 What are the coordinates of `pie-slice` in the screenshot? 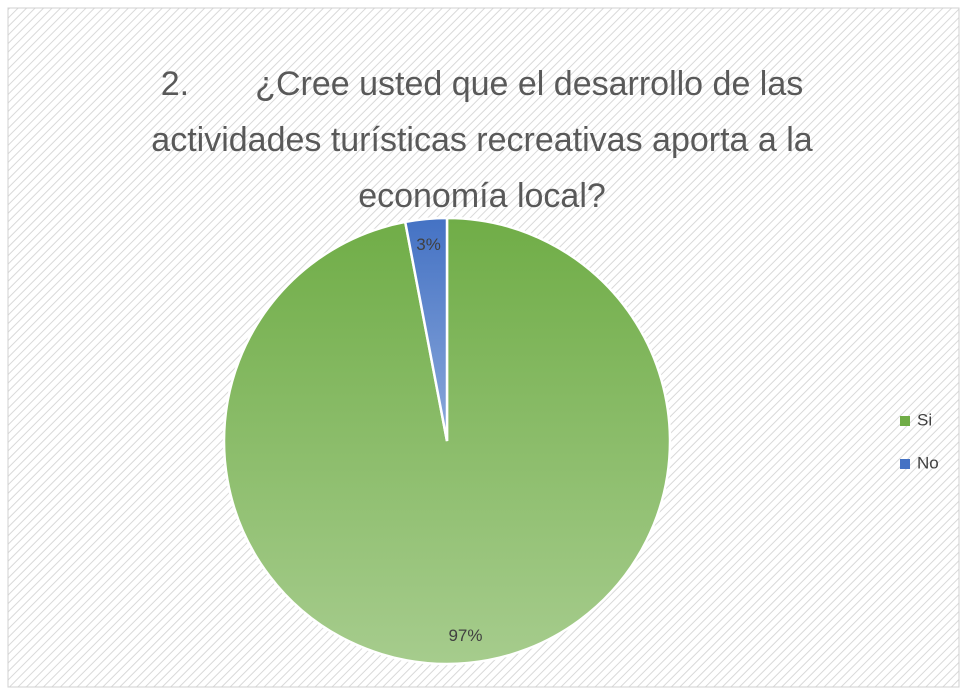 It's located at (426, 329).